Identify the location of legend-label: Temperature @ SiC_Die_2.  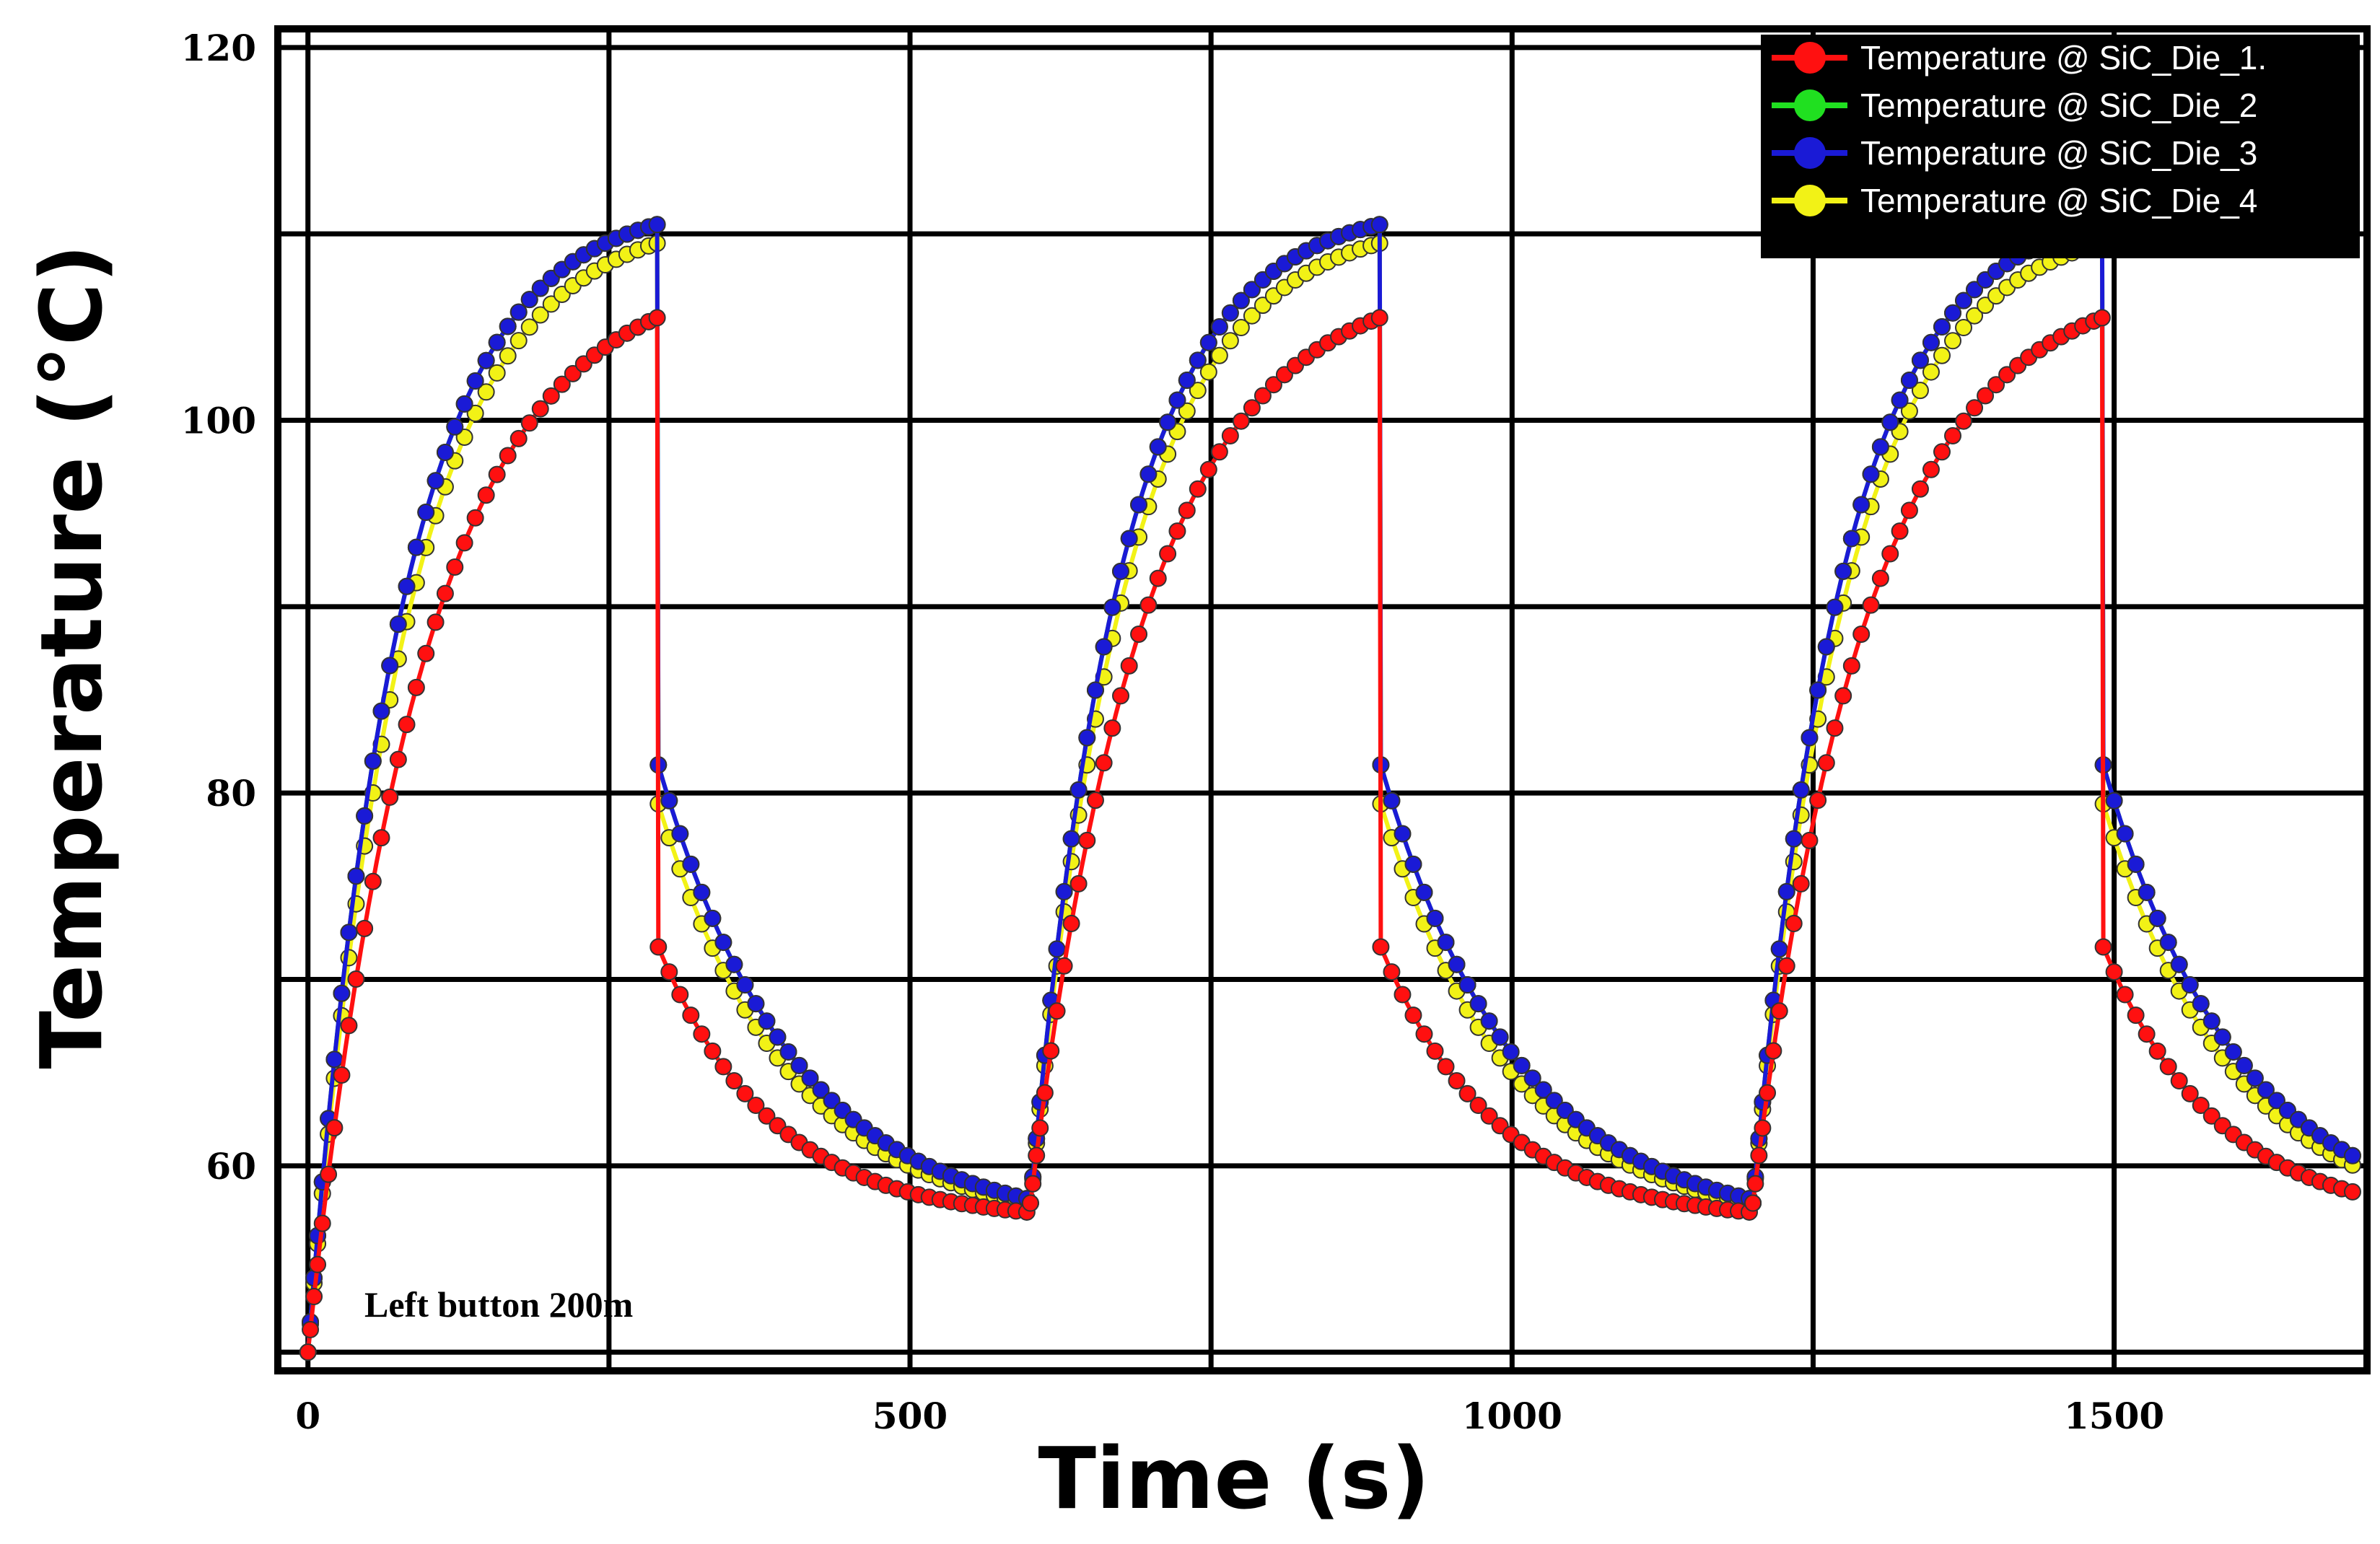
(2058, 106).